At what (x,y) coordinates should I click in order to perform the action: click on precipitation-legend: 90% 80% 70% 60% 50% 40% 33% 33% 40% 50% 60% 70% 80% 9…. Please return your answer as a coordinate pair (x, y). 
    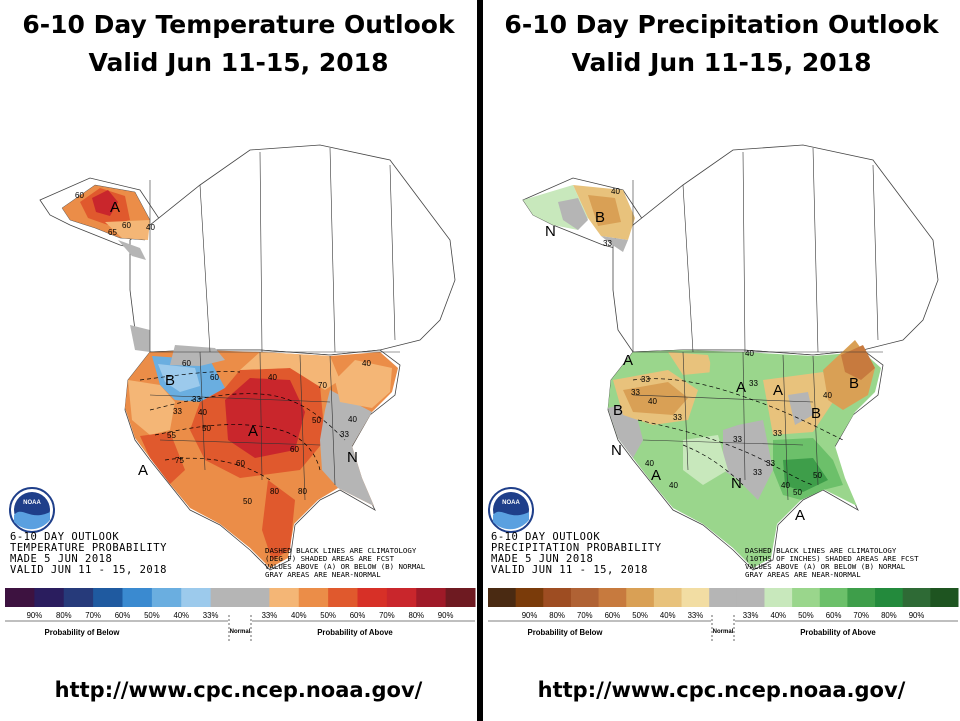
    Looking at the image, I should click on (723, 615).